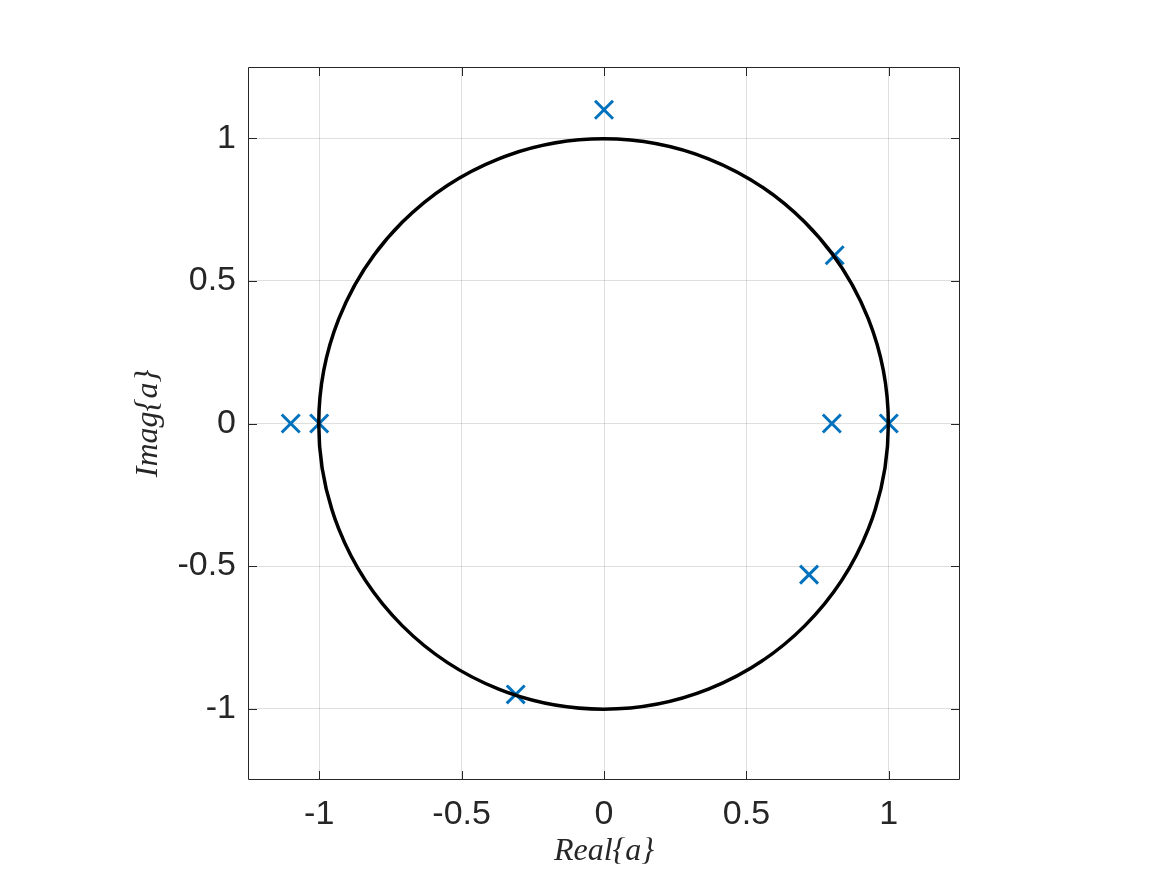 This screenshot has width=1167, height=875. I want to click on x-tick-label: -1, so click(319, 811).